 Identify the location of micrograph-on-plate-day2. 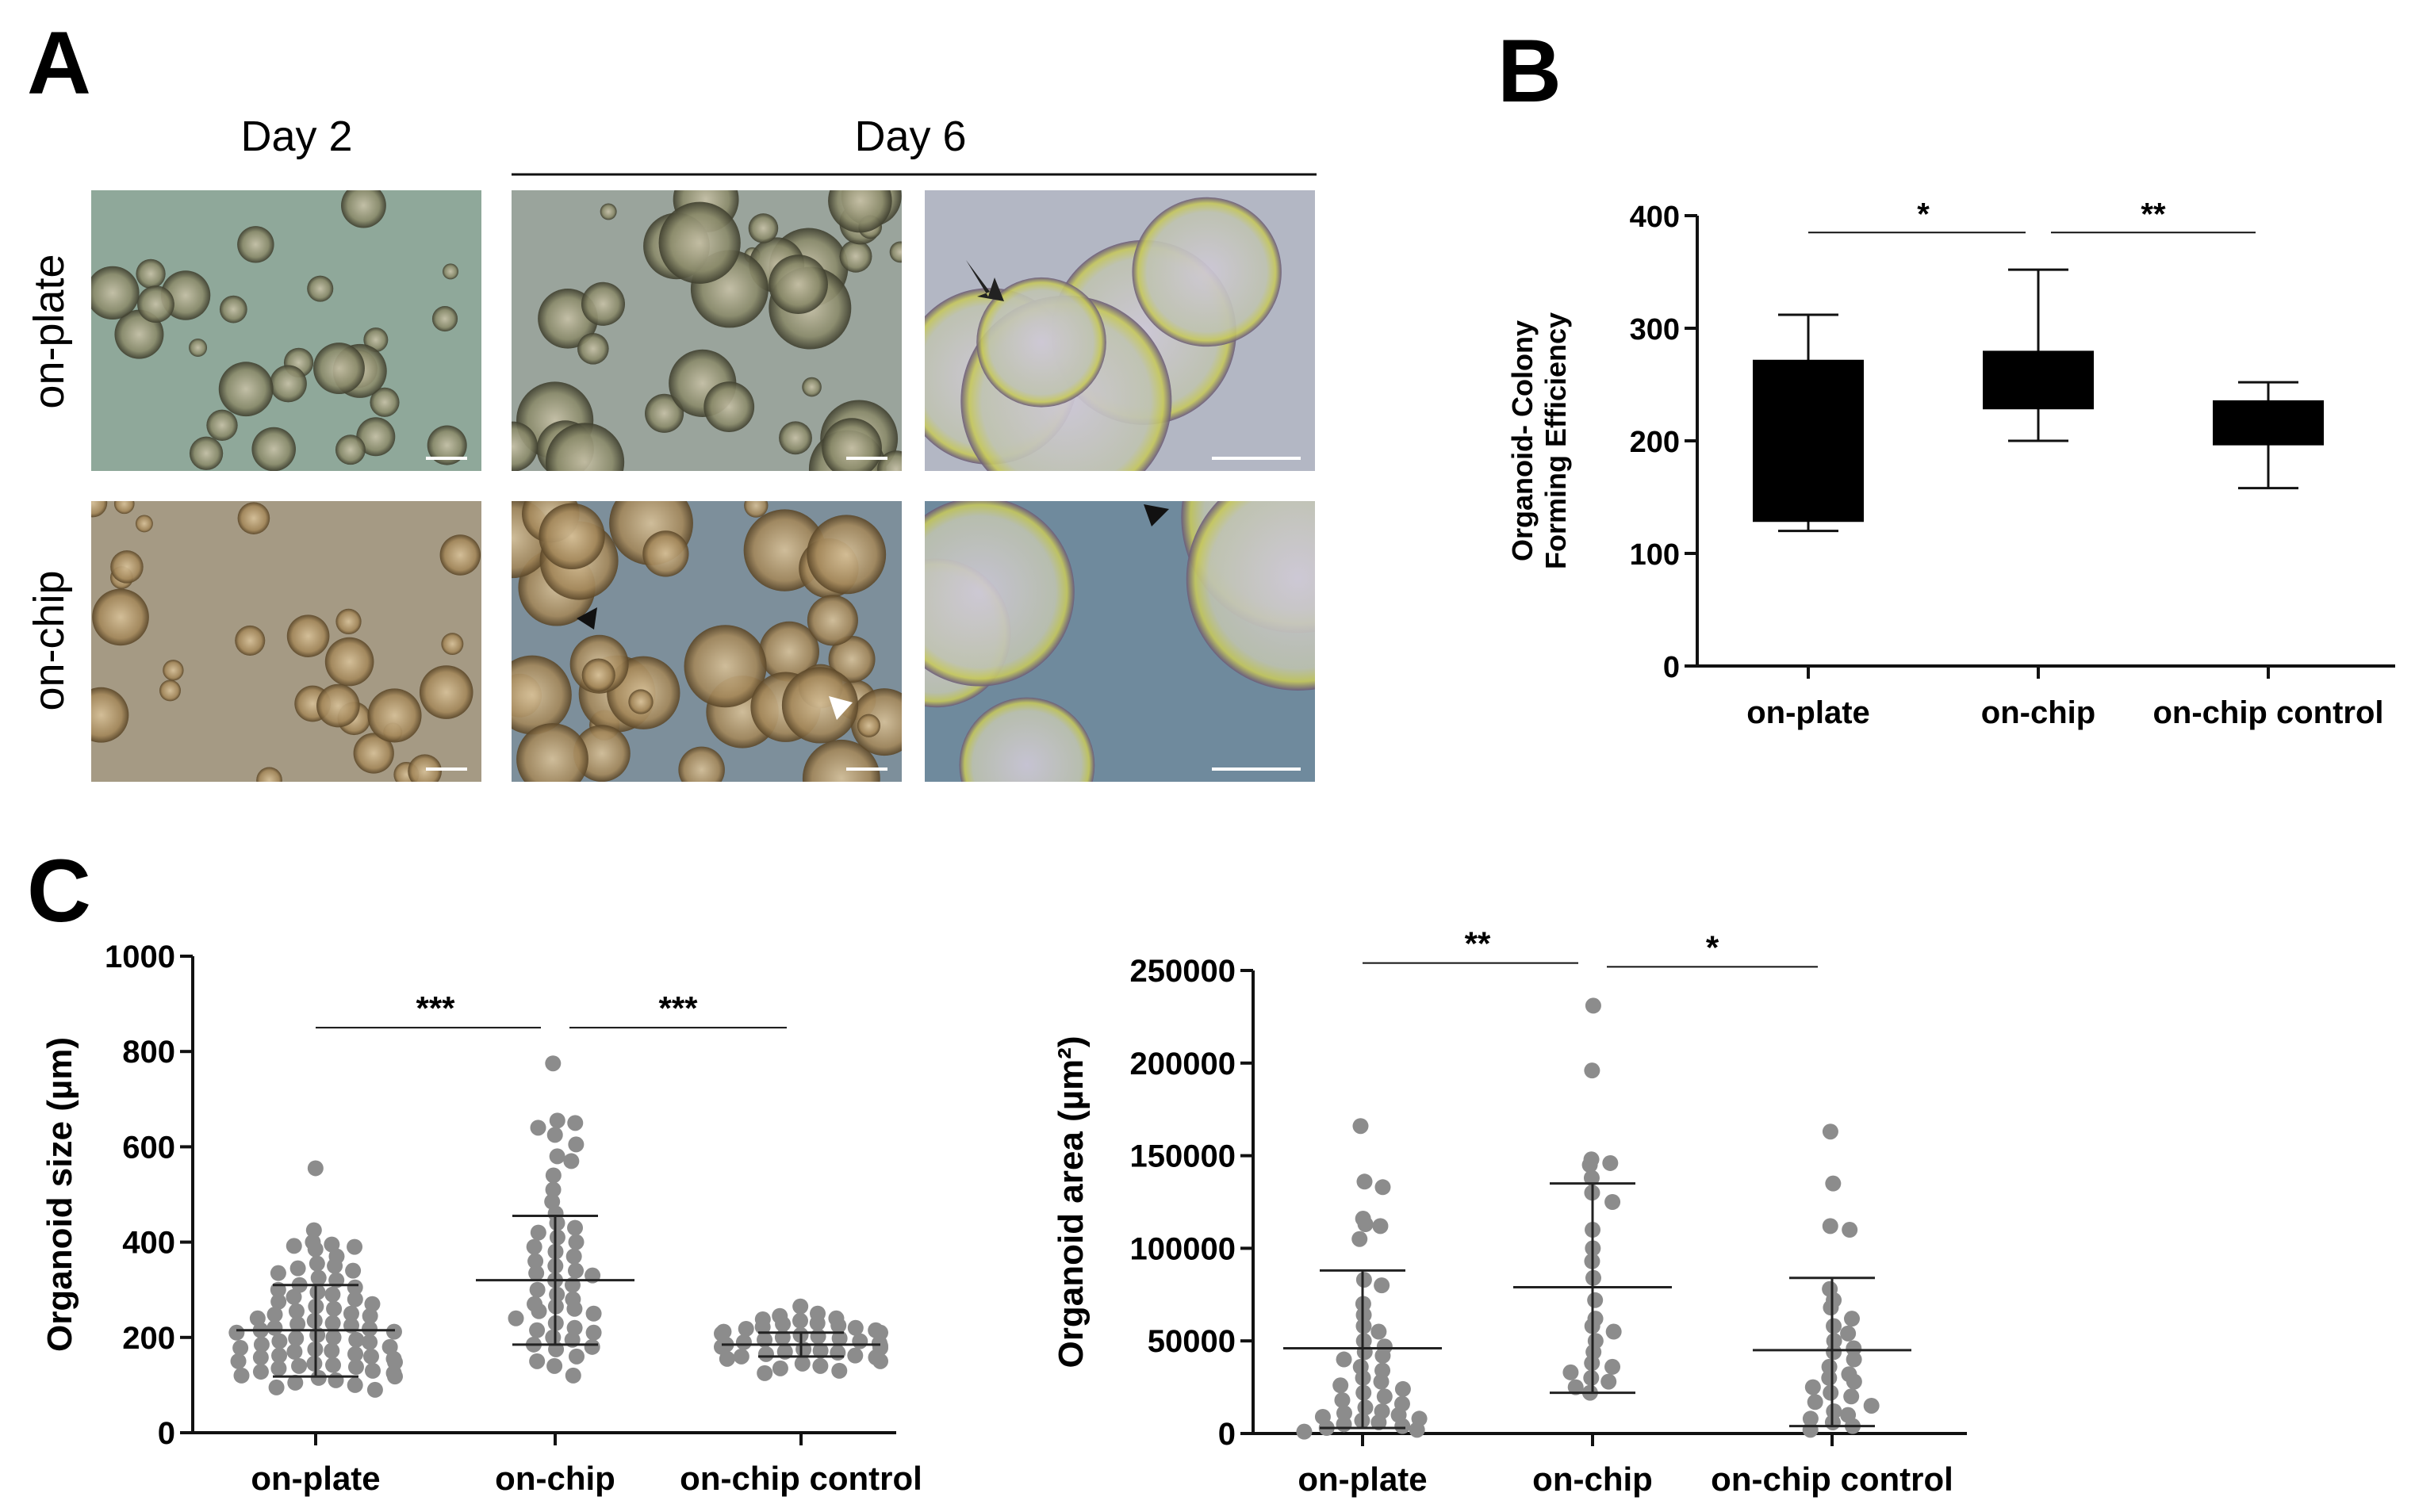
(286, 330).